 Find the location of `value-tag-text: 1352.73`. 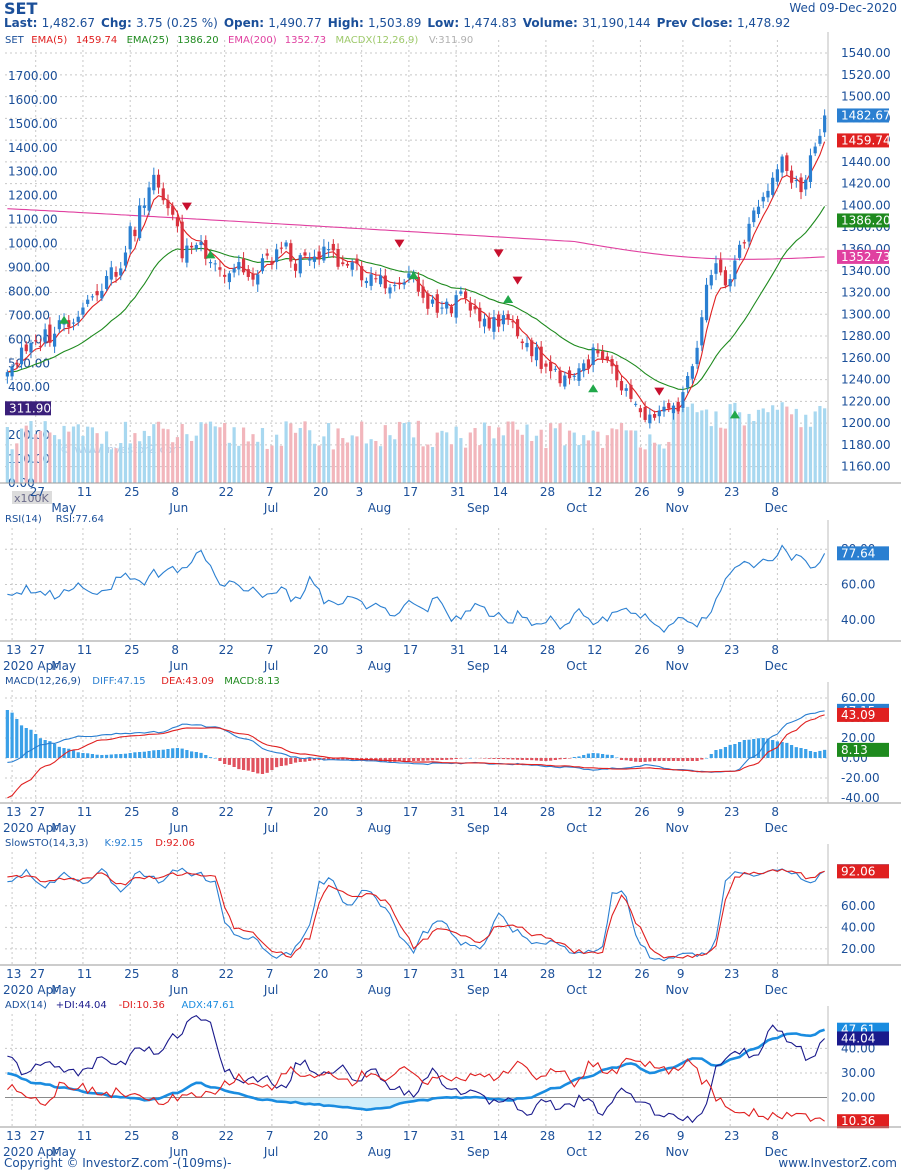

value-tag-text: 1352.73 is located at coordinates (866, 257).